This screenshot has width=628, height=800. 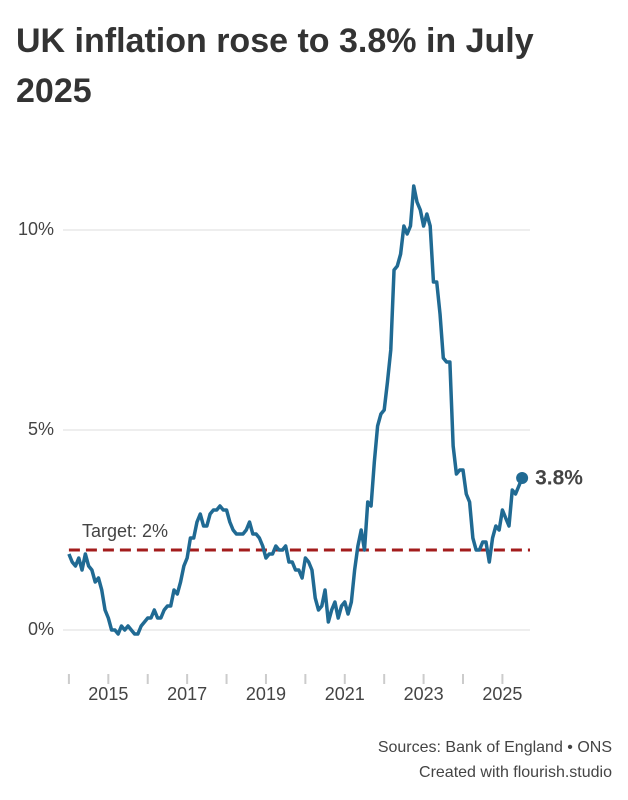 What do you see at coordinates (41, 429) in the screenshot?
I see `y-tick-label: 5%` at bounding box center [41, 429].